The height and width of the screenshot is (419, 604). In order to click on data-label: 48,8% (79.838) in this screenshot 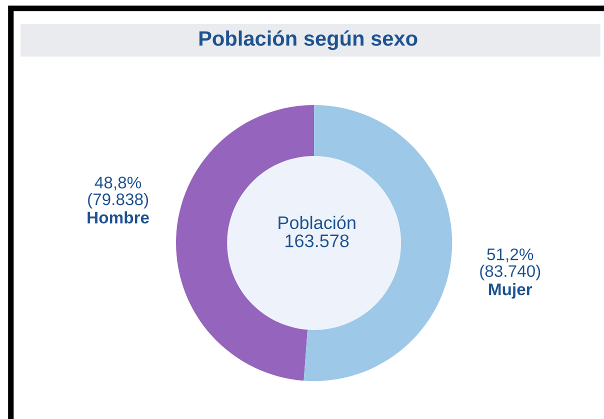, I will do `click(118, 192)`.